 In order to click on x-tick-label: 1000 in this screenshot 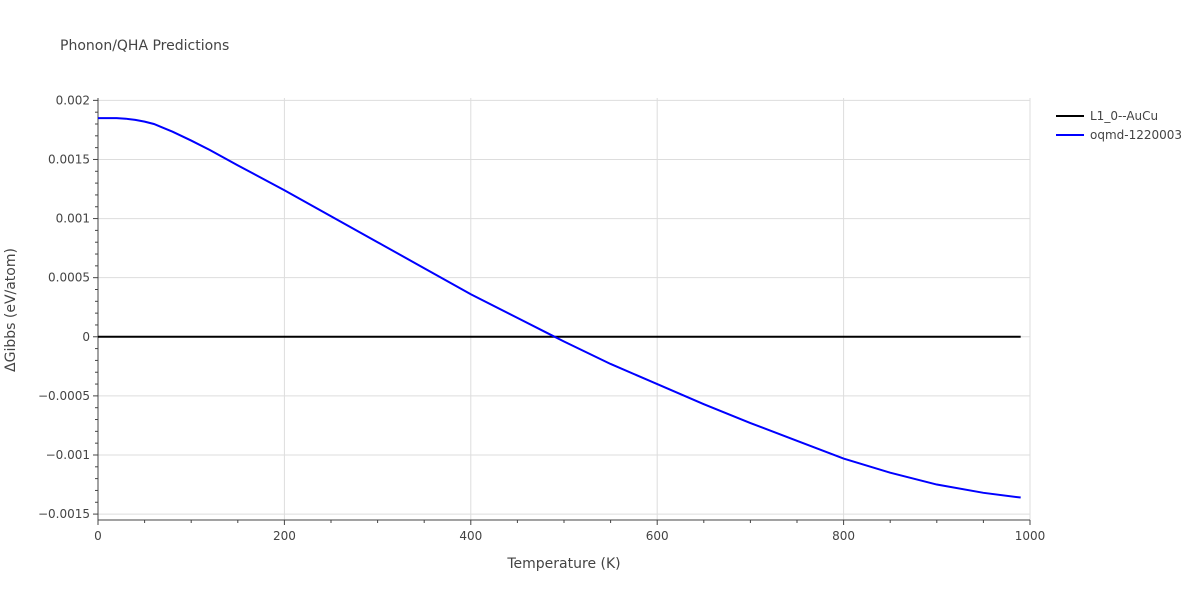, I will do `click(1030, 536)`.